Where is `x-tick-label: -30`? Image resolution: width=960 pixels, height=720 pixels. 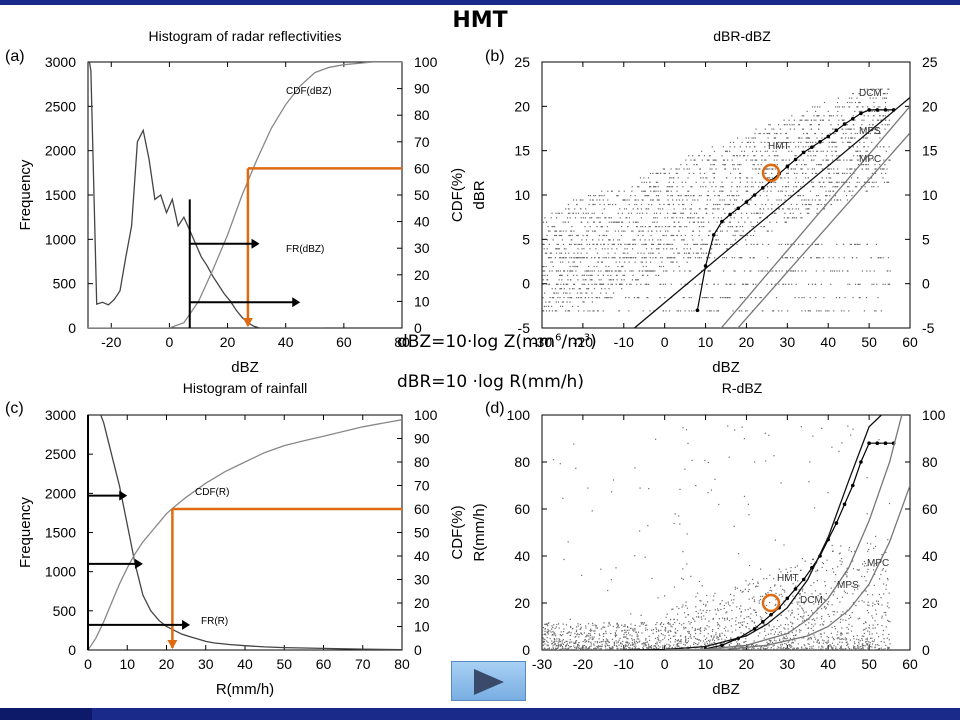 x-tick-label: -30 is located at coordinates (542, 342).